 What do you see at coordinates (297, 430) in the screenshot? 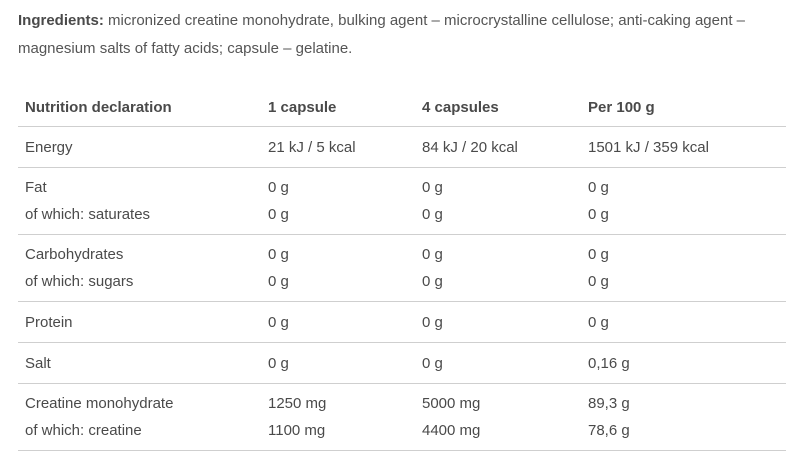
I see `cell-subline: 1100 mg` at bounding box center [297, 430].